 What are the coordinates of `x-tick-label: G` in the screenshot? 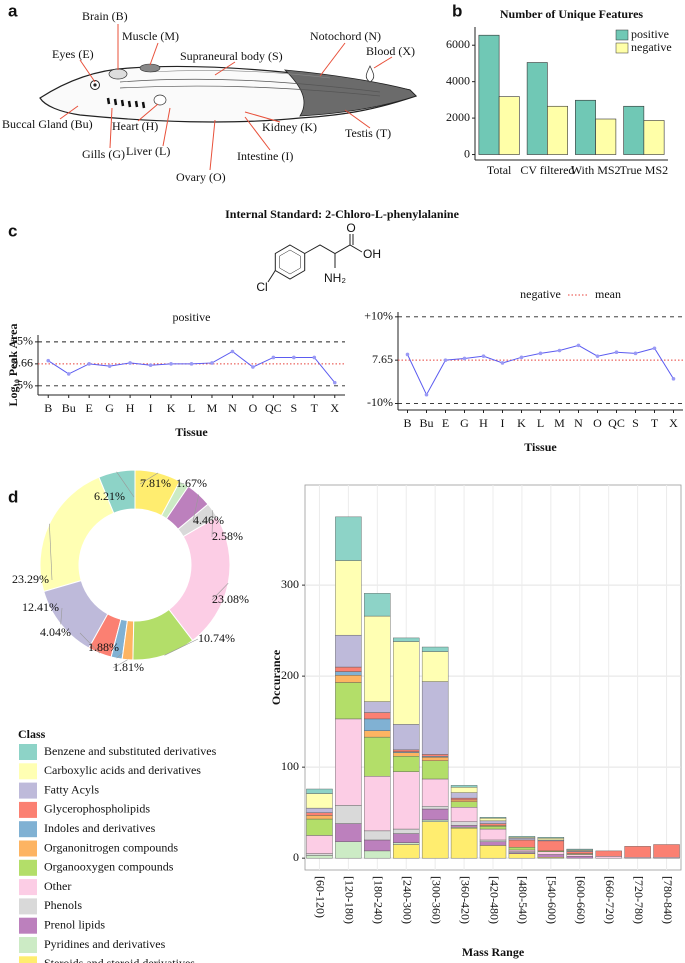 It's located at (464, 423).